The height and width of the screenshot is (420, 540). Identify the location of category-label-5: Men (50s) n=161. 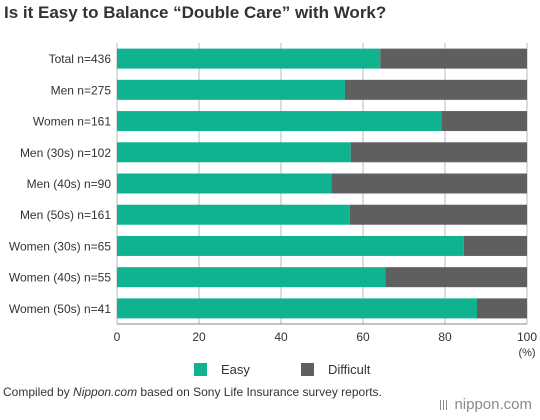
(65, 215).